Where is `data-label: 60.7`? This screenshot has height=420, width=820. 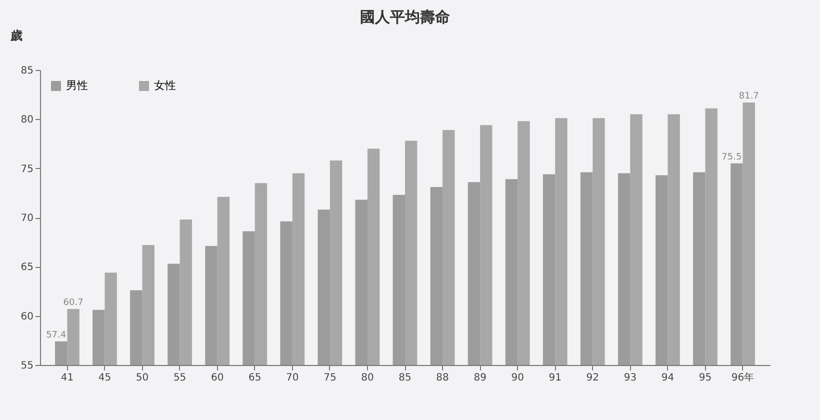 data-label: 60.7 is located at coordinates (73, 303).